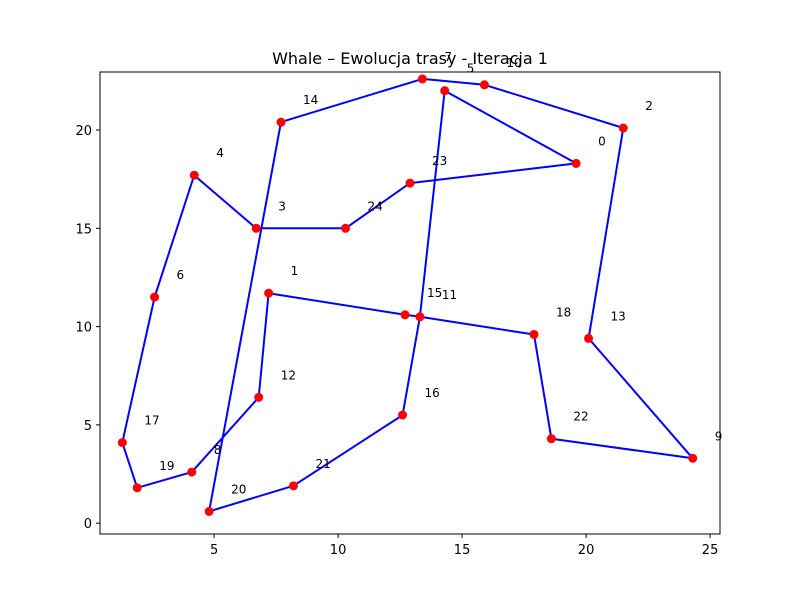  I want to click on point-label-17: 17, so click(151, 421).